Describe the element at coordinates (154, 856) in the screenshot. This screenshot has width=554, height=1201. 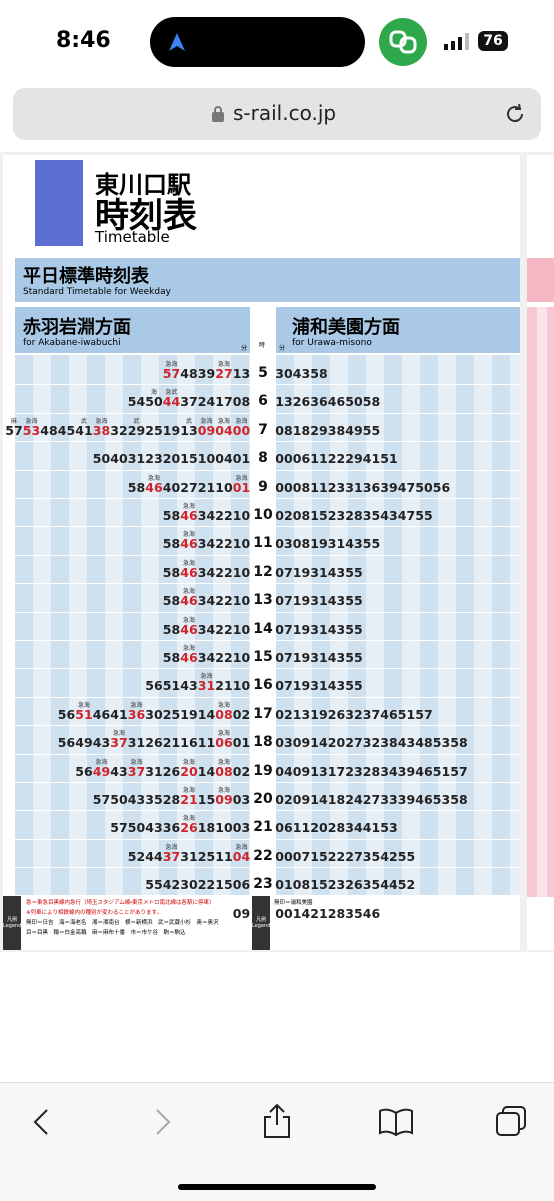
I see `minute: 44` at that location.